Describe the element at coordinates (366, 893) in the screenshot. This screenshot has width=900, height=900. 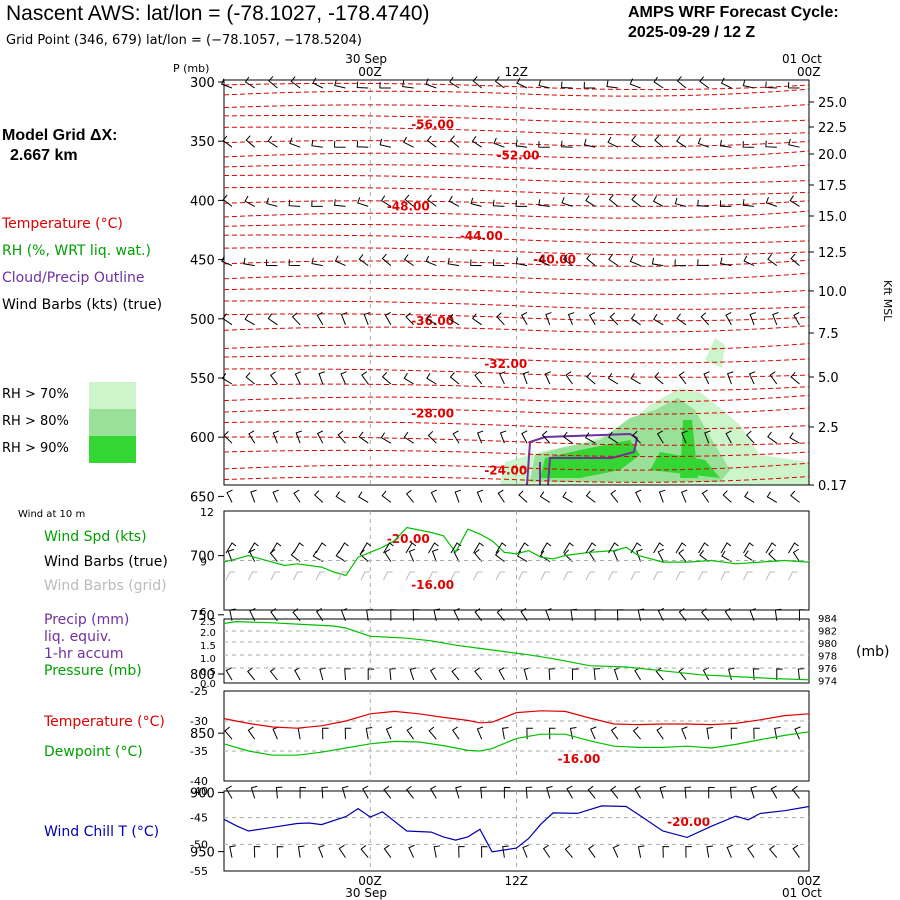
I see `bottom-day-label: 30 Sep` at that location.